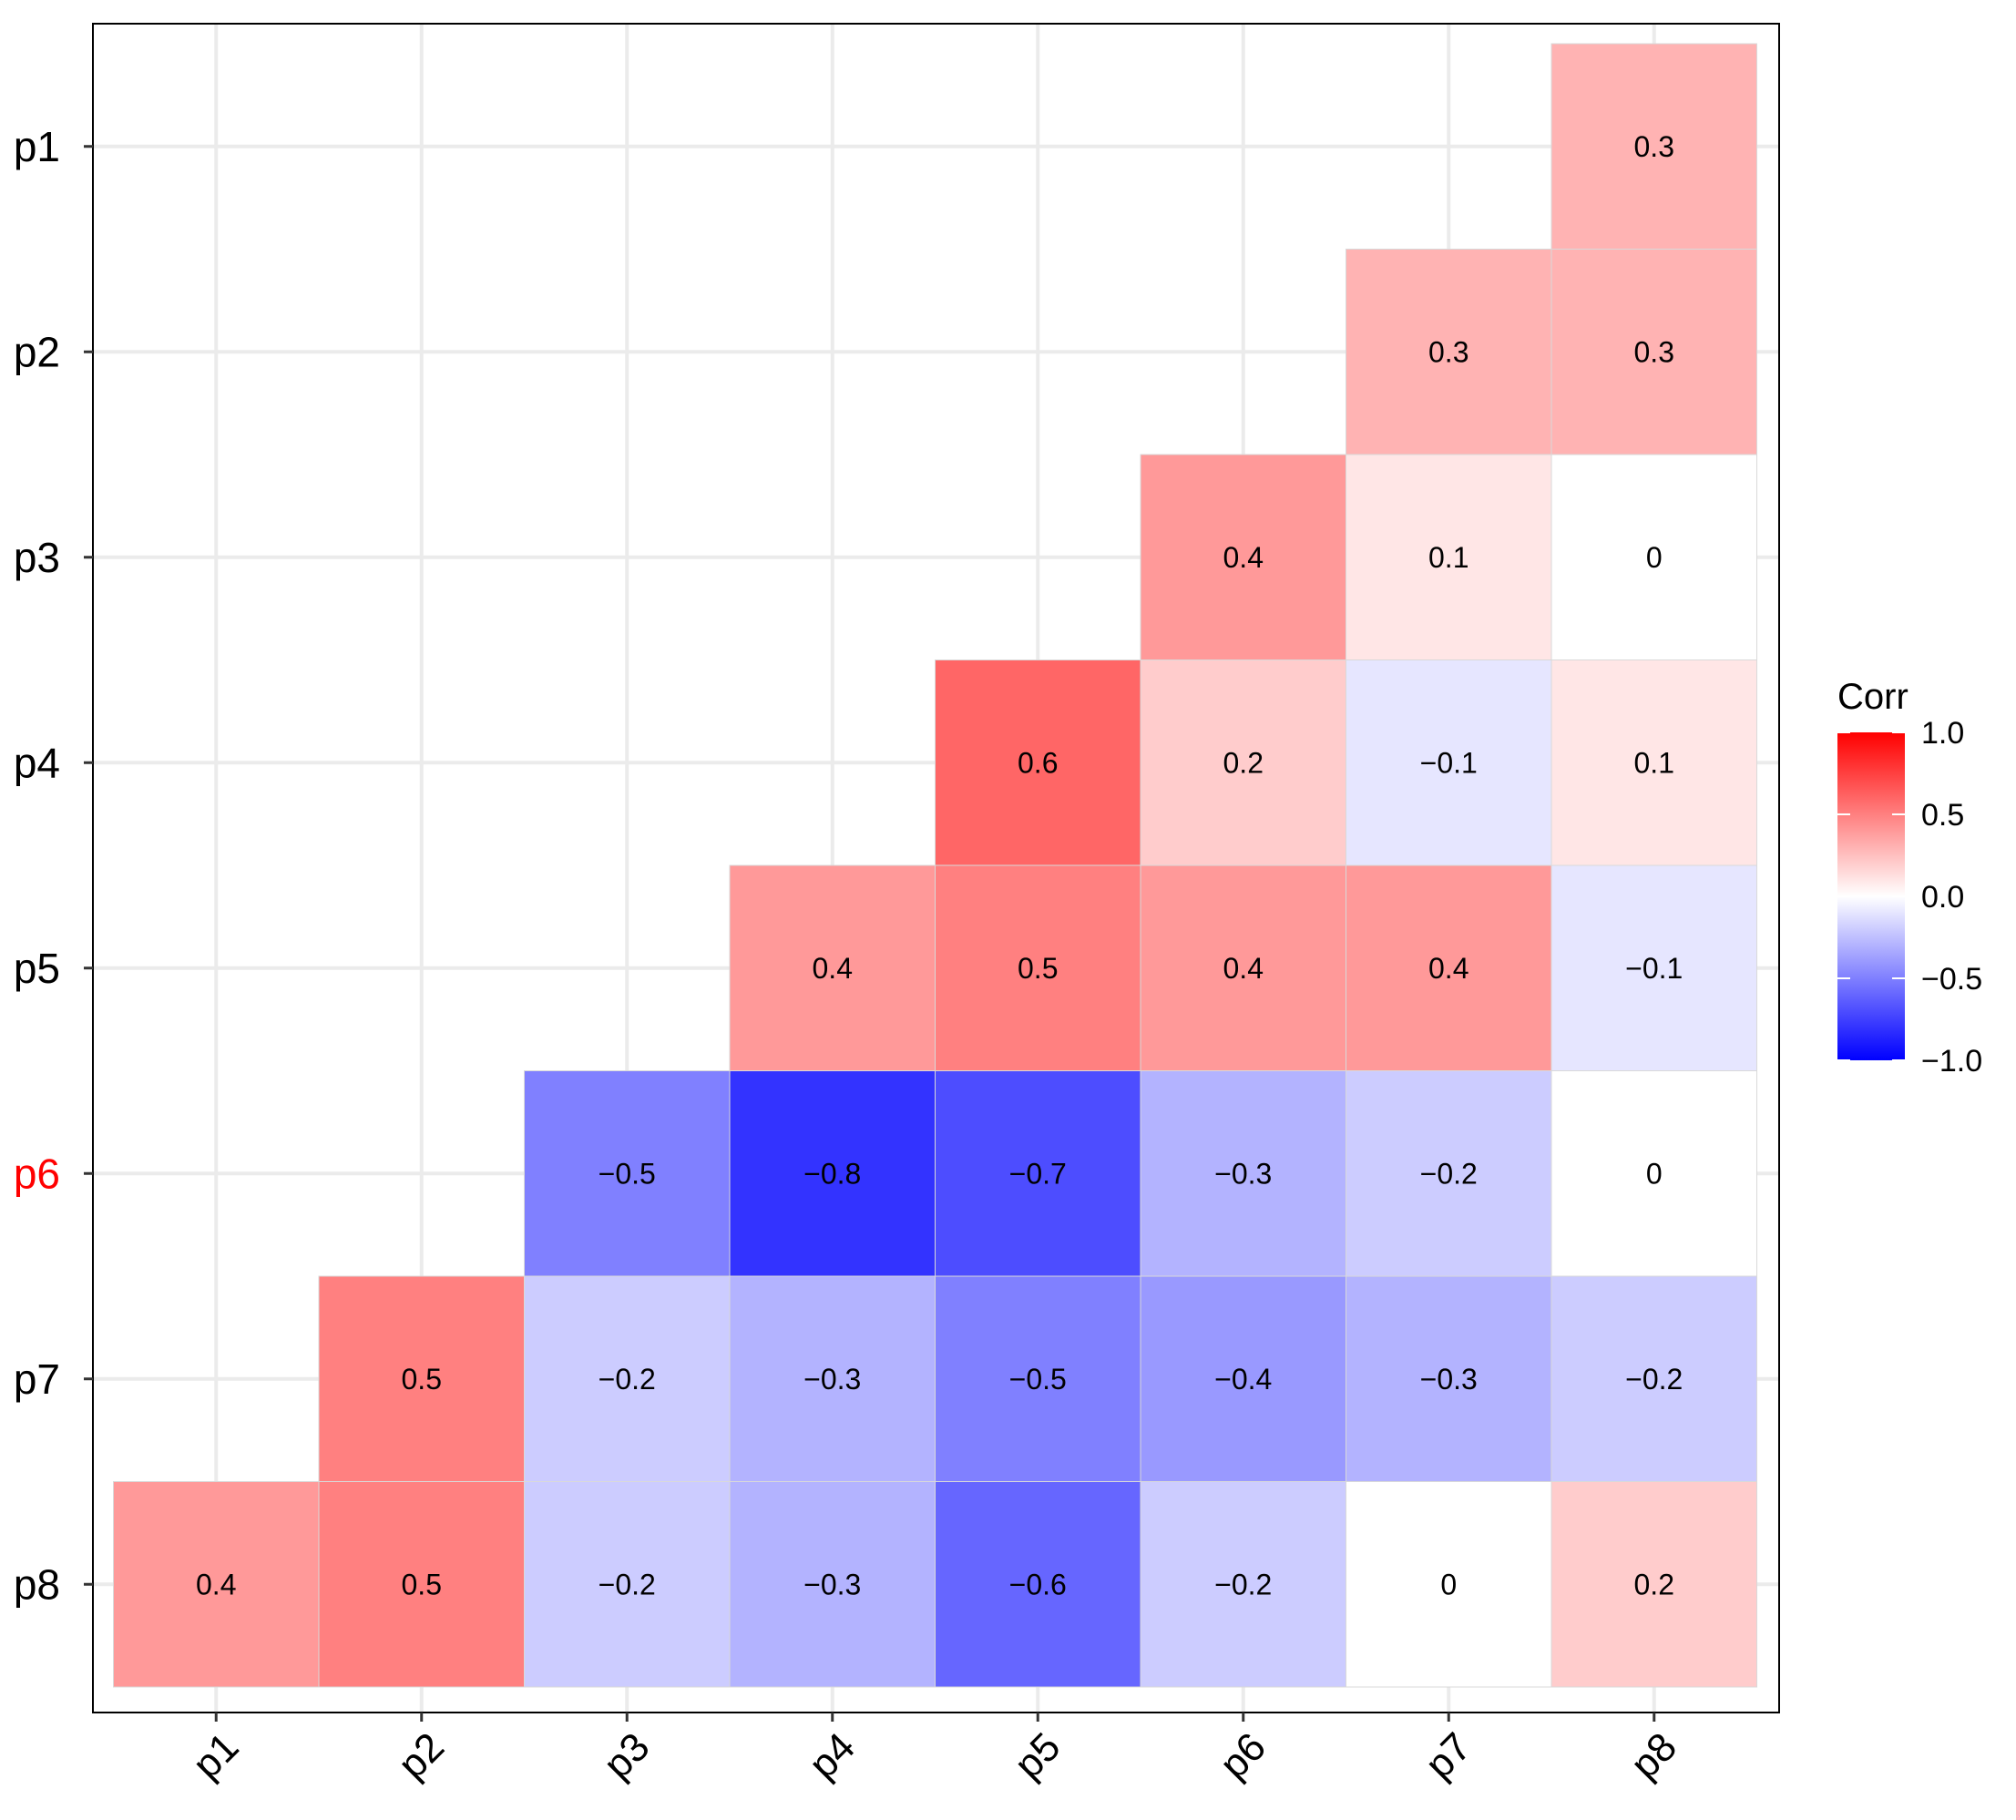 This screenshot has width=2016, height=1820. I want to click on cell-p8-p4, so click(832, 1585).